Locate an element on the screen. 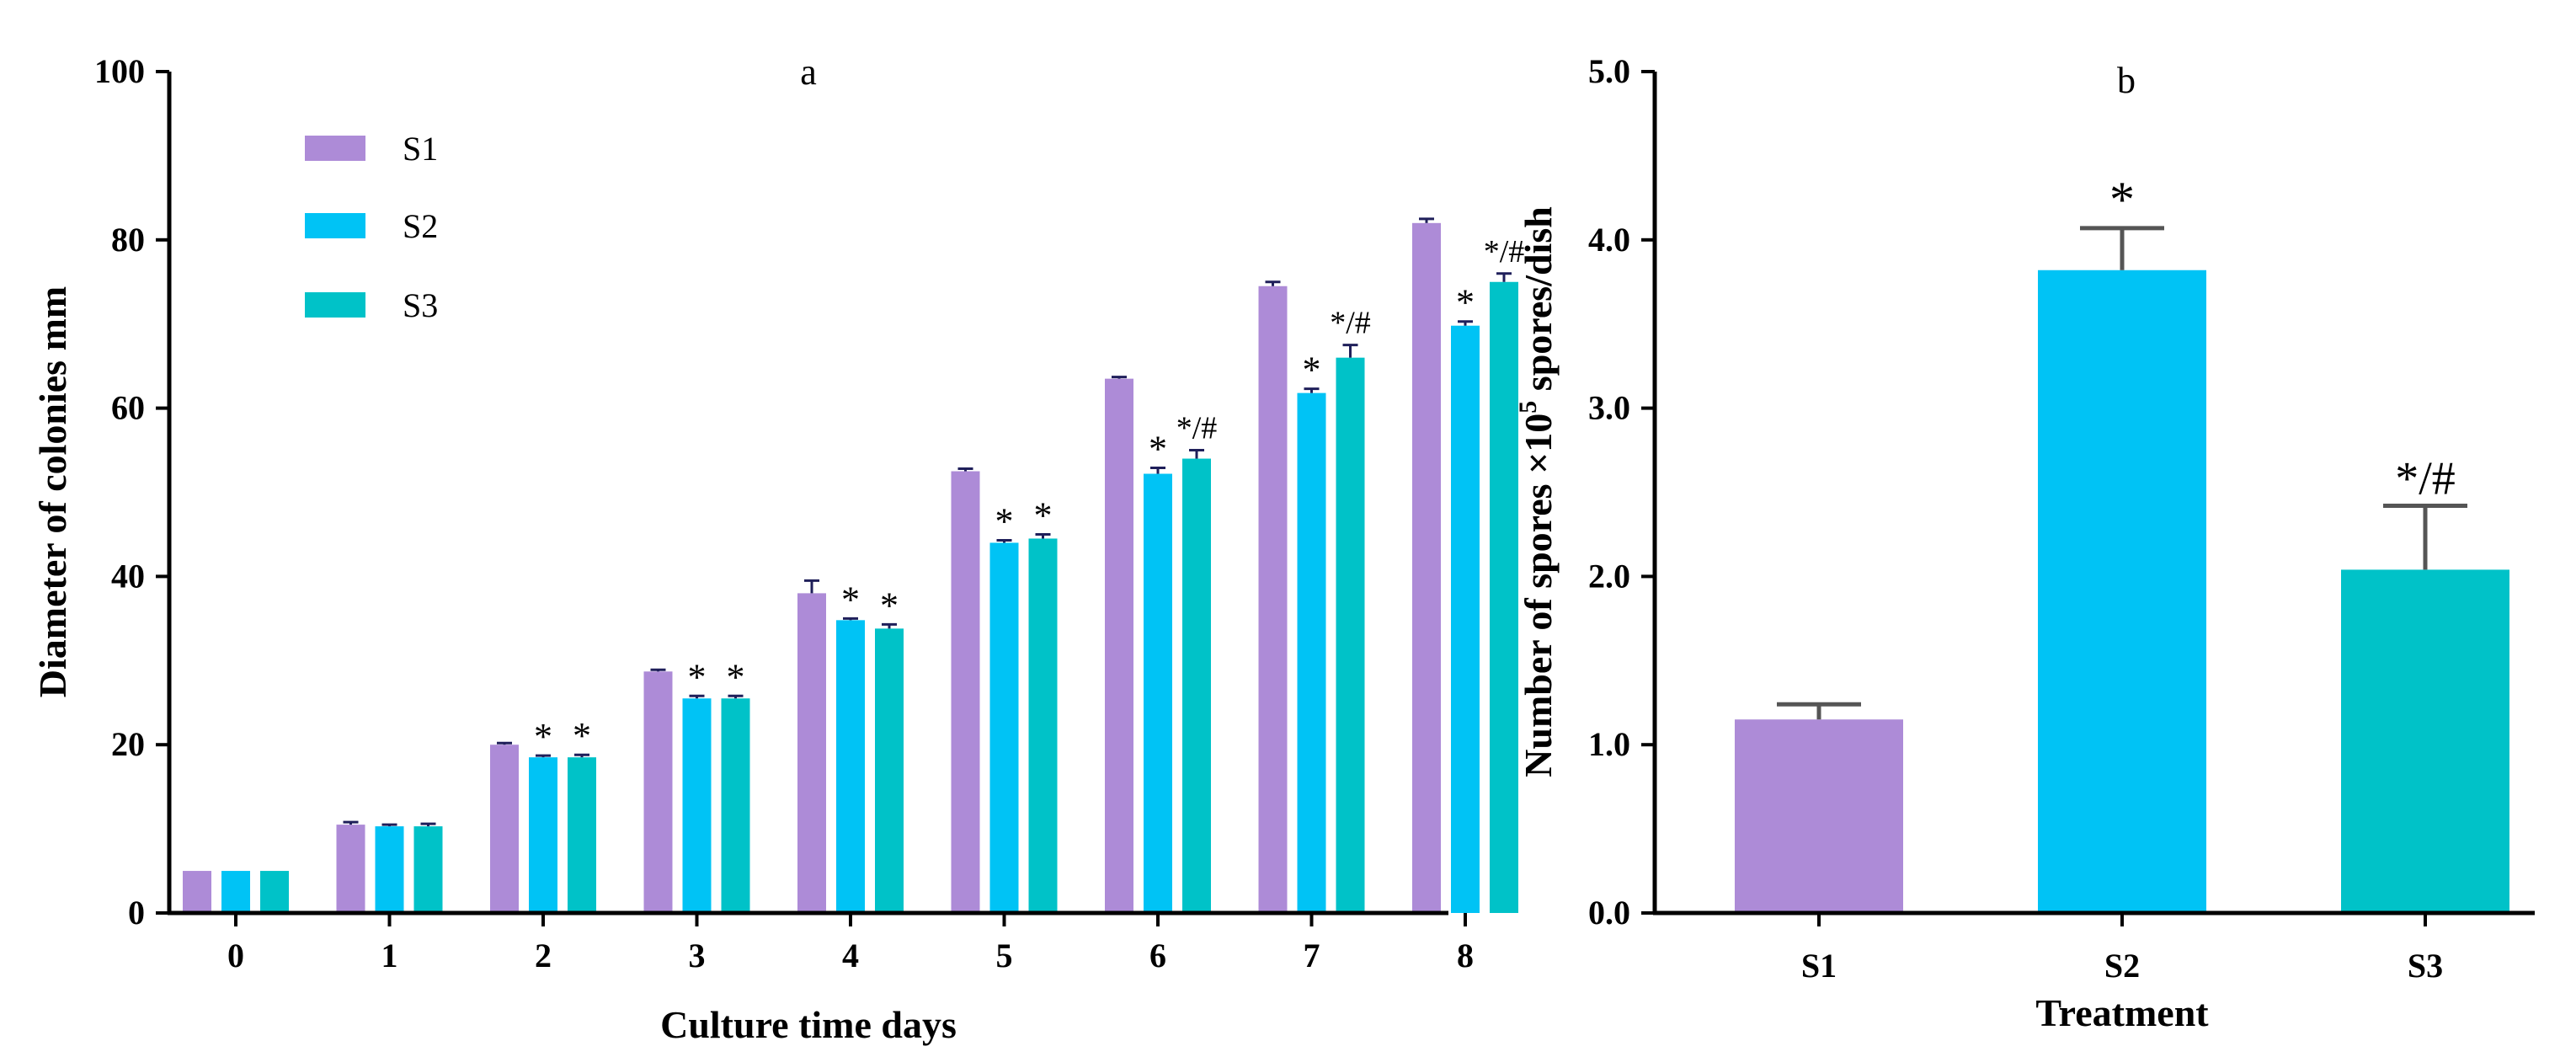  significance-s2-day-4: * is located at coordinates (850, 599).